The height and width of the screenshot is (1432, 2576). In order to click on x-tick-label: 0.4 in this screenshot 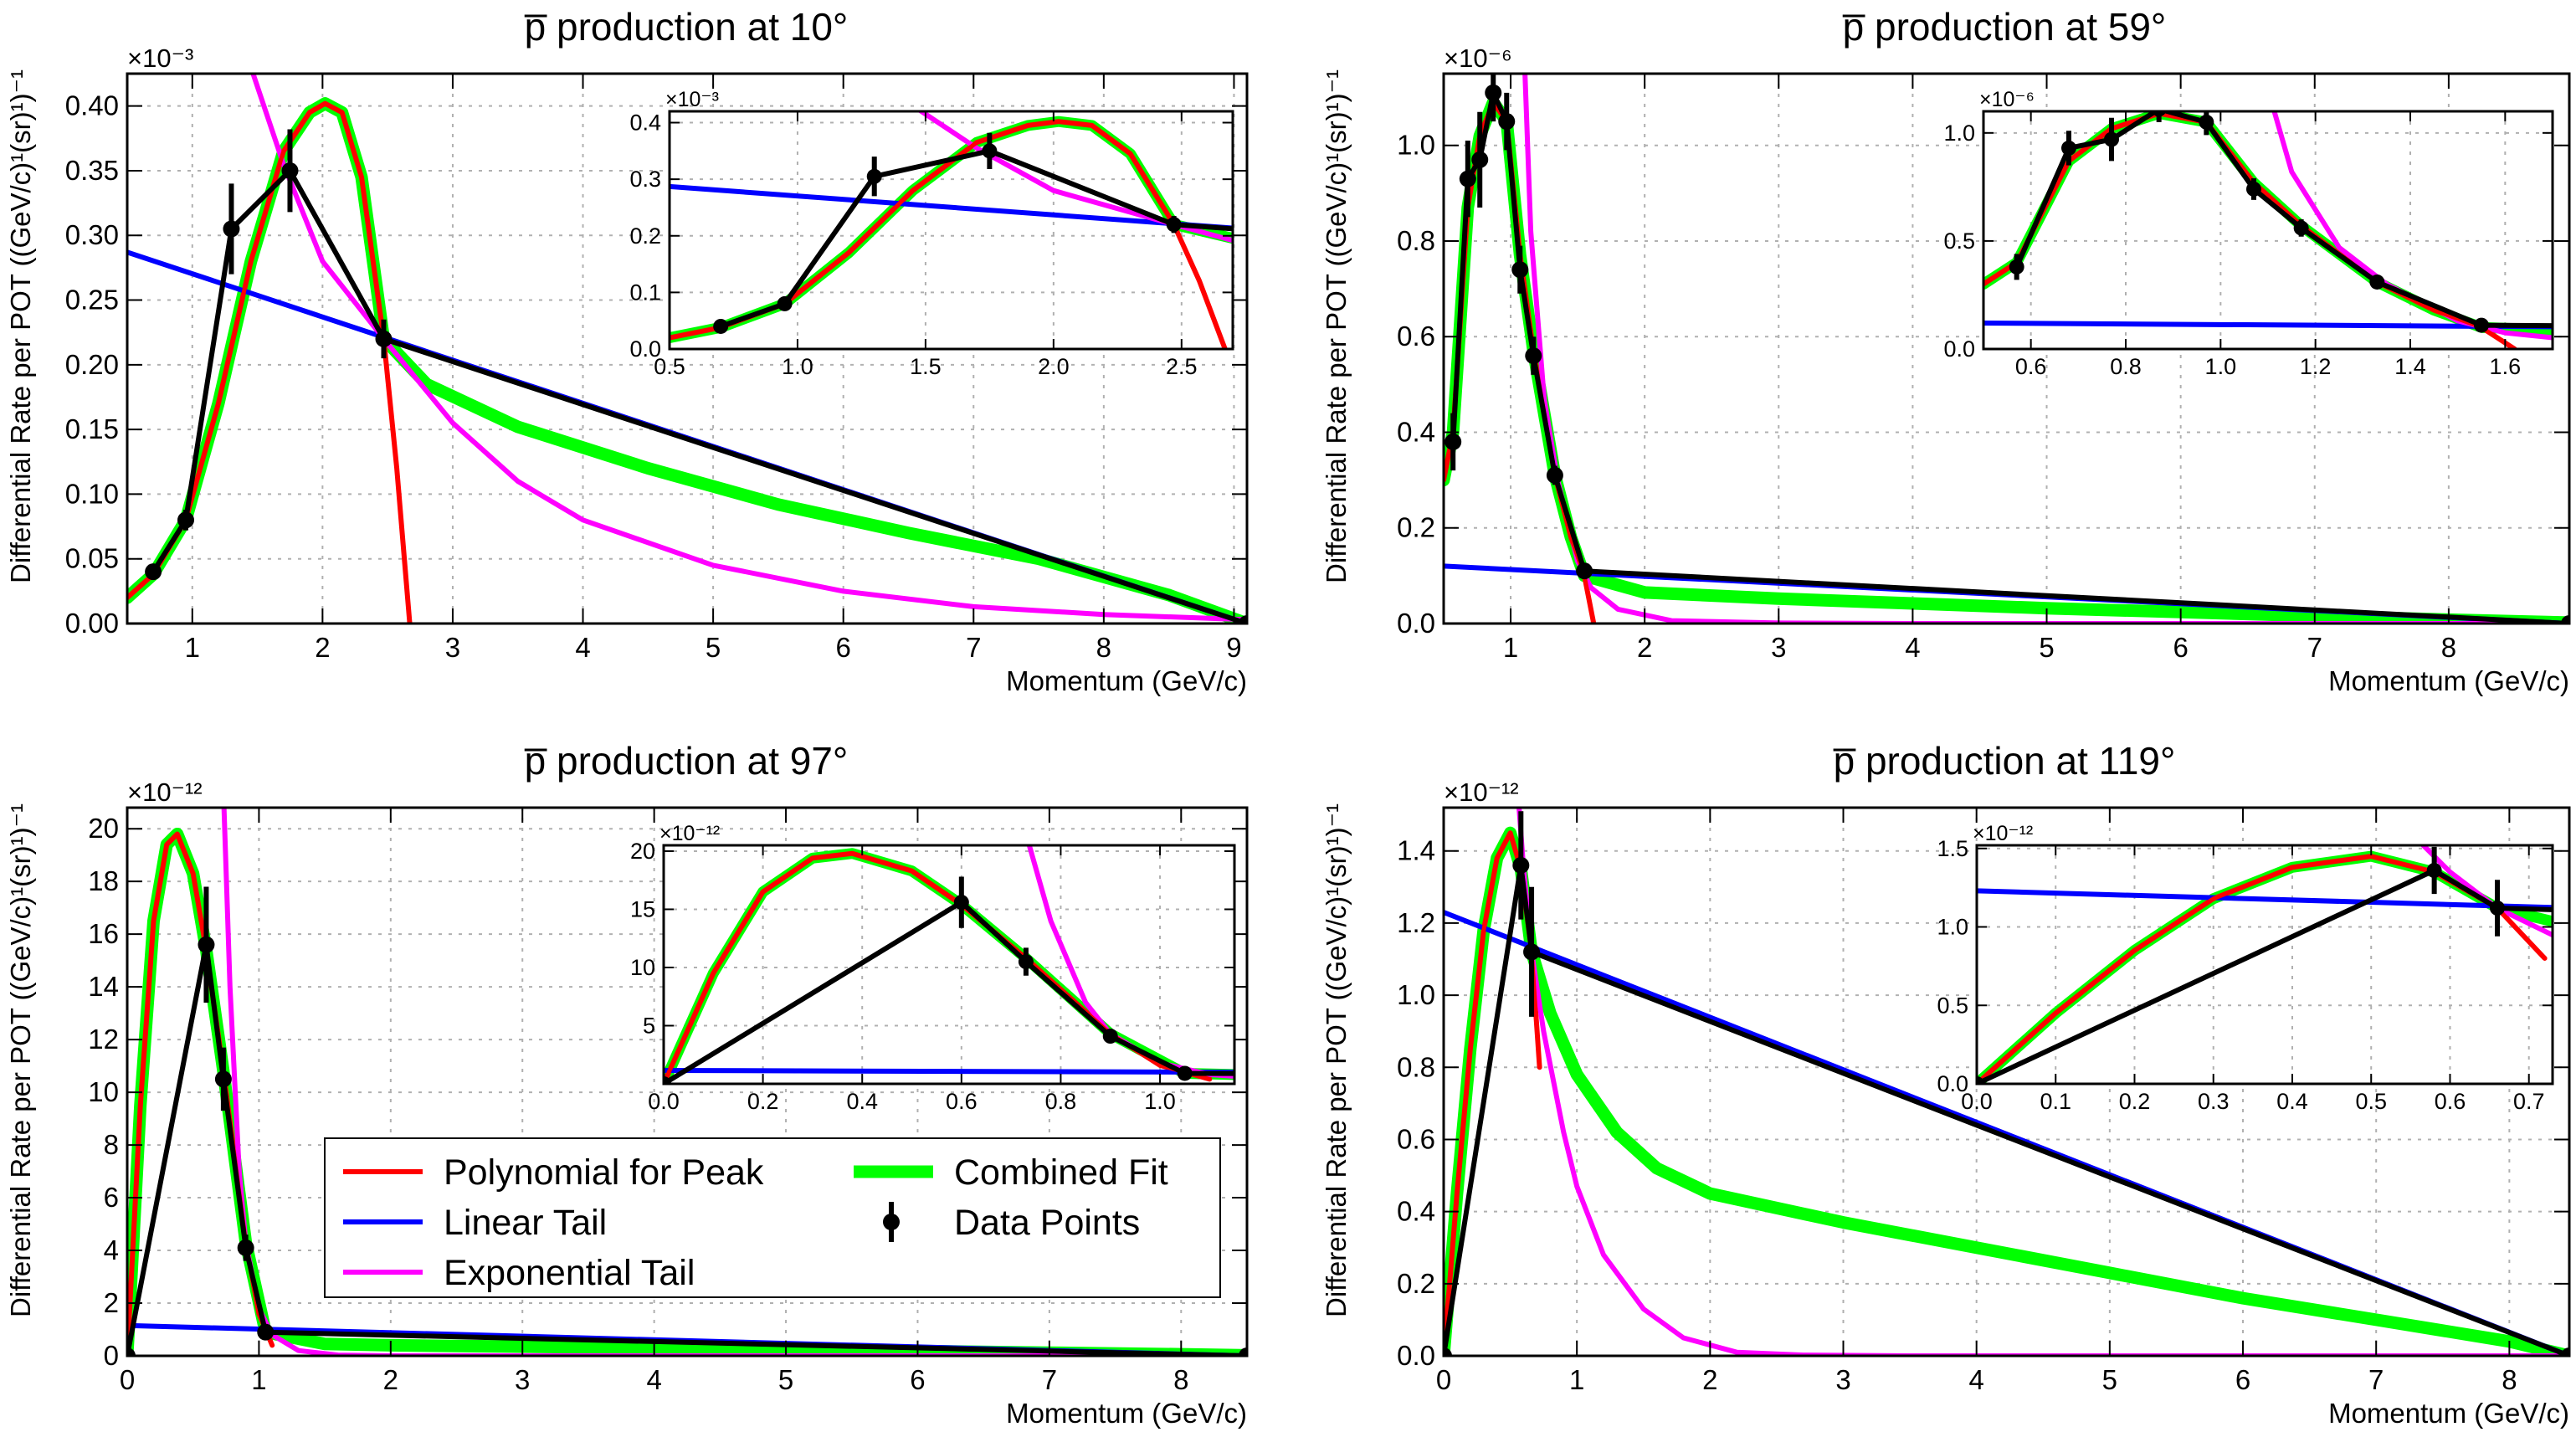, I will do `click(862, 1101)`.